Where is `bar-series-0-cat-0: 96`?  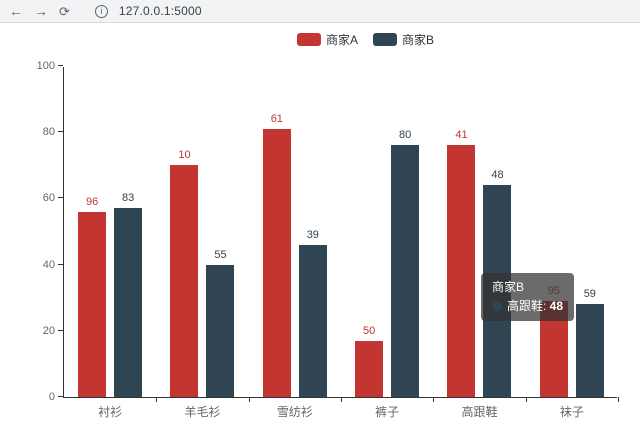 bar-series-0-cat-0: 96 is located at coordinates (92, 296).